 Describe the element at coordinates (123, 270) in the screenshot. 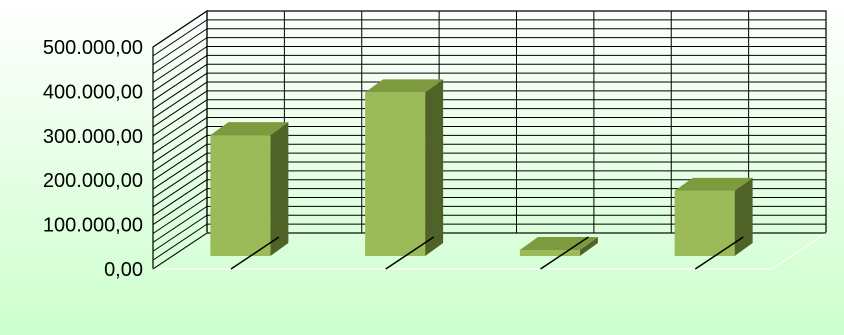

I see `y-tick-label: 0,00` at that location.